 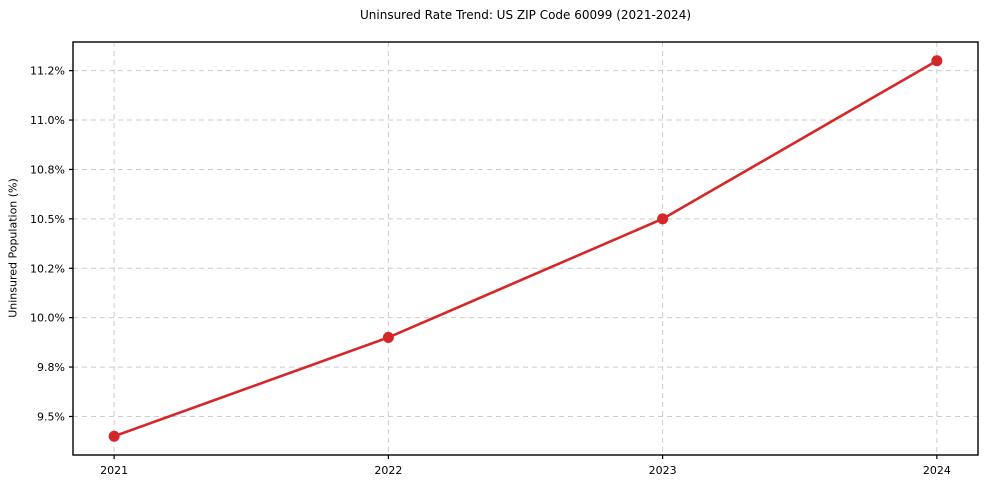 I want to click on x-tick-label: 2024, so click(x=937, y=470).